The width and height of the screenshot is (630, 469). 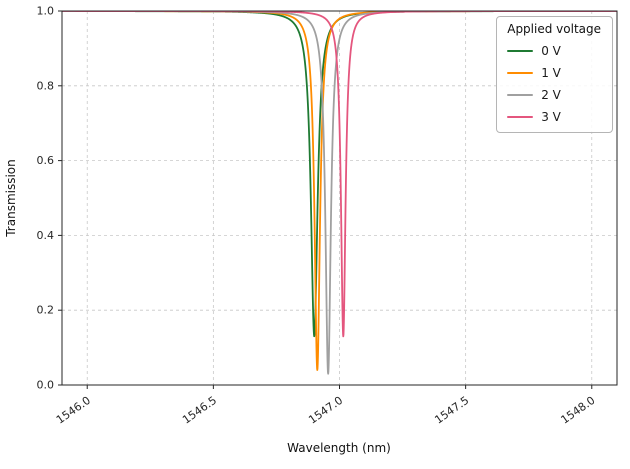 I want to click on y-tick-label: 1.0, so click(x=46, y=11).